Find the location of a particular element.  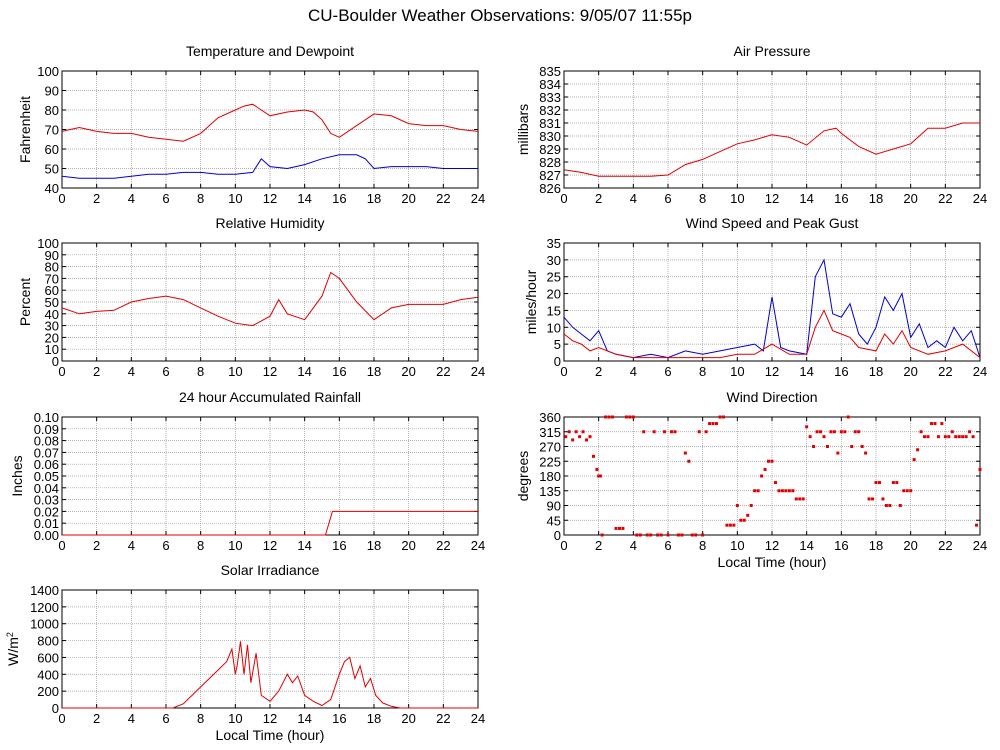

solar-xlabel: Local Time (hour) is located at coordinates (270, 735).